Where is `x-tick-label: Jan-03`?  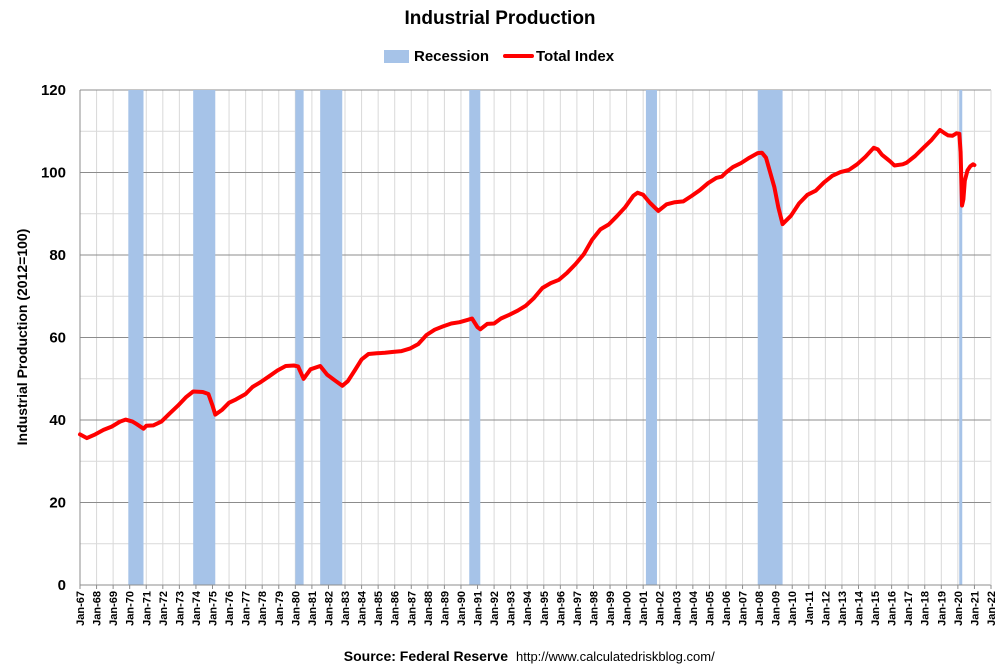
x-tick-label: Jan-03 is located at coordinates (677, 608).